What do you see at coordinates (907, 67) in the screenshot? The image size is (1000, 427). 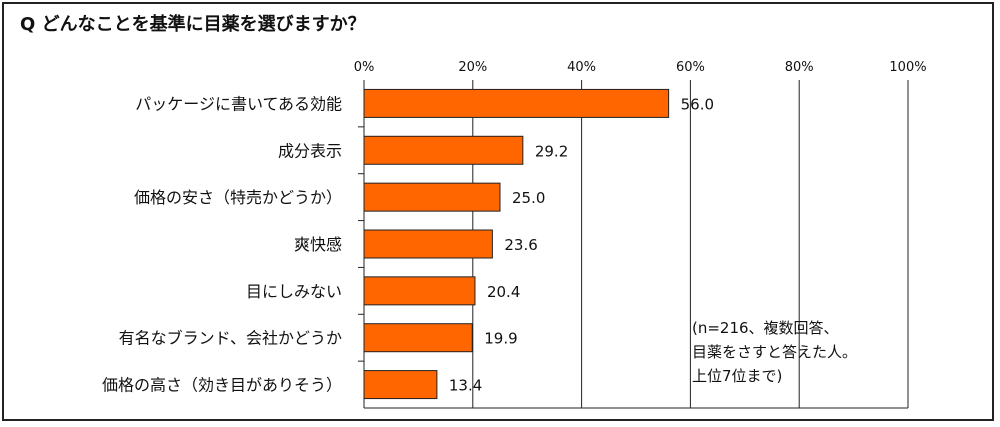 I see `x-tick-label: 100%` at bounding box center [907, 67].